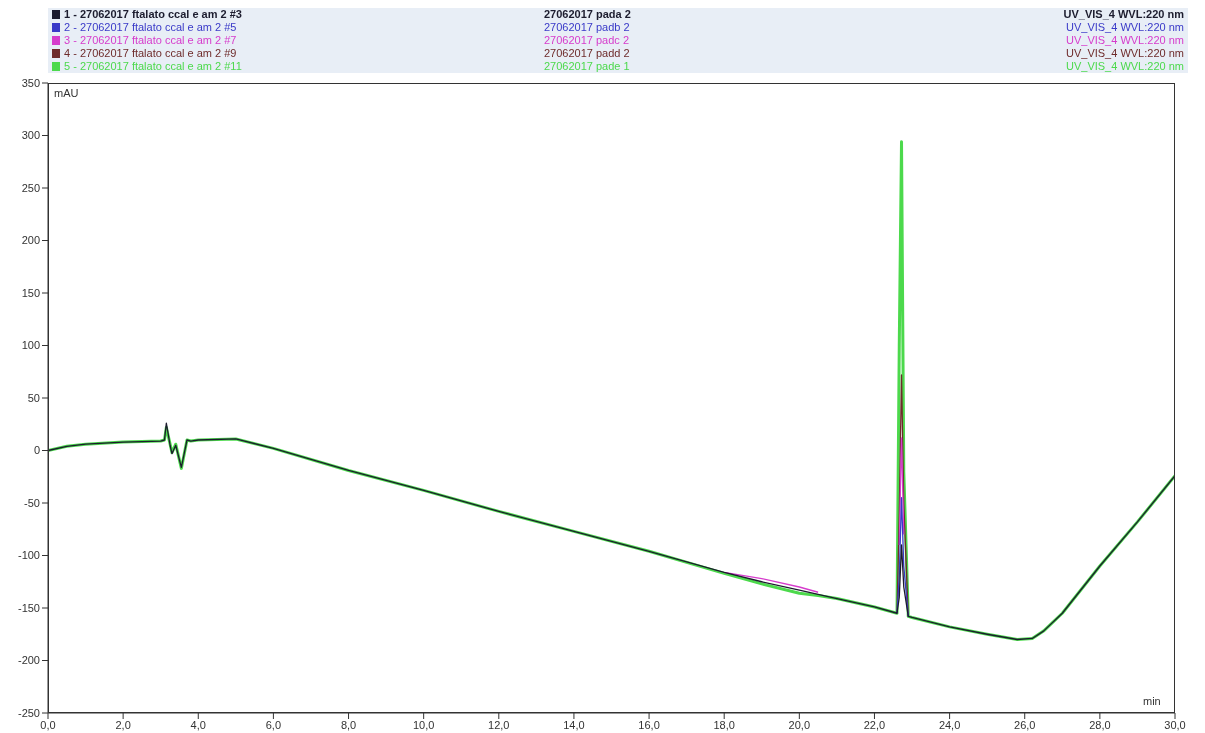  What do you see at coordinates (28, 607) in the screenshot?
I see `y-tick-label: -150` at bounding box center [28, 607].